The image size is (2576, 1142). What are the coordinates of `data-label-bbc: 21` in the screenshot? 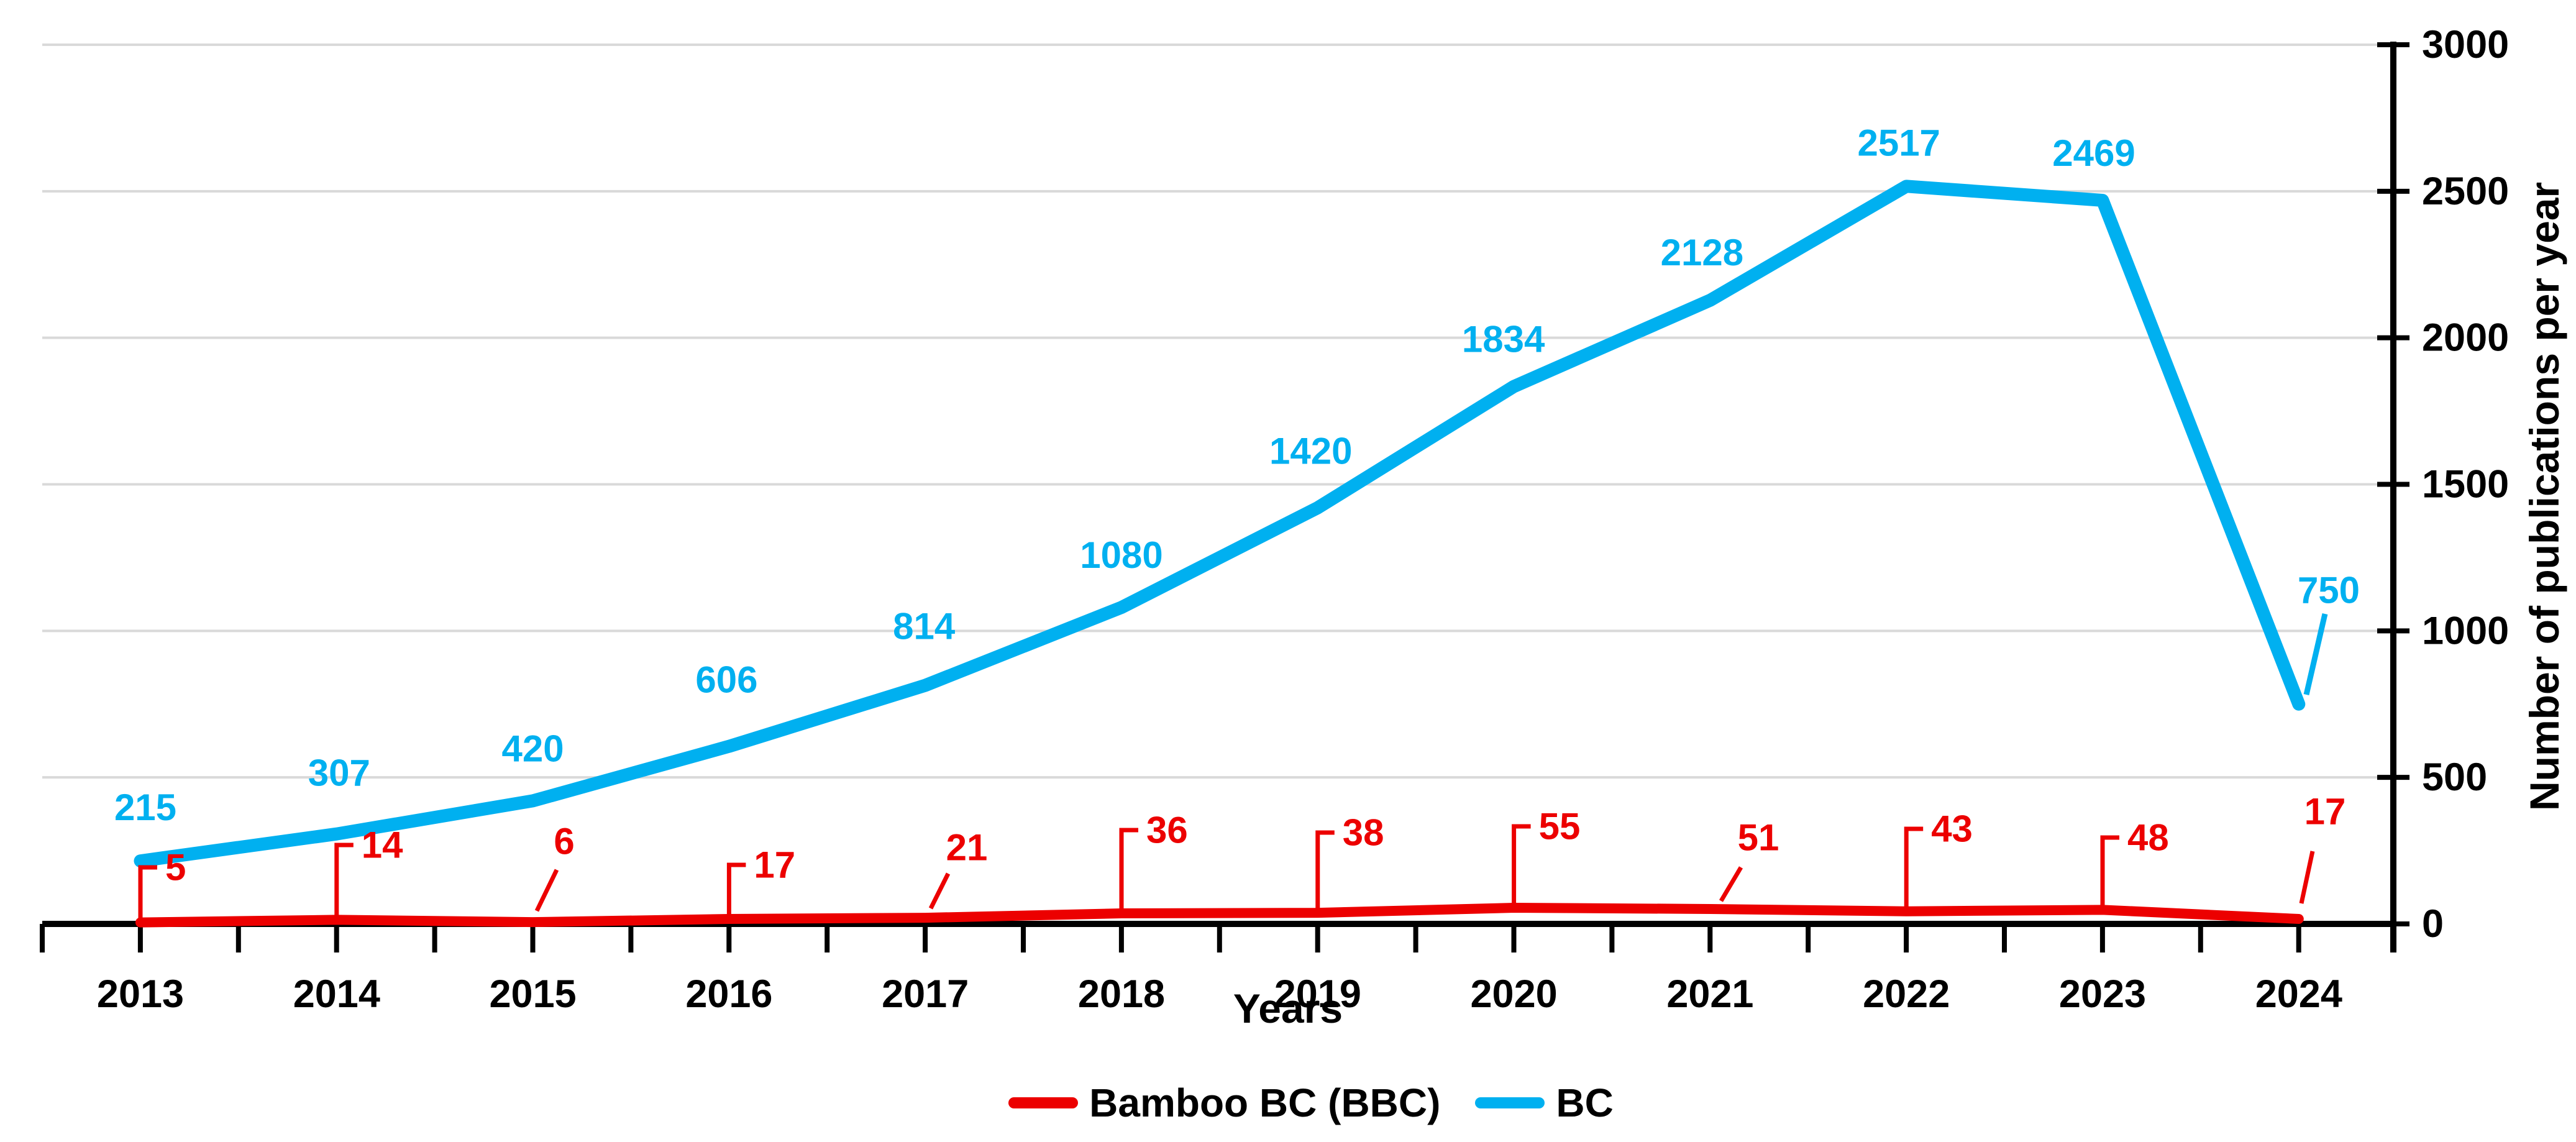 It's located at (967, 848).